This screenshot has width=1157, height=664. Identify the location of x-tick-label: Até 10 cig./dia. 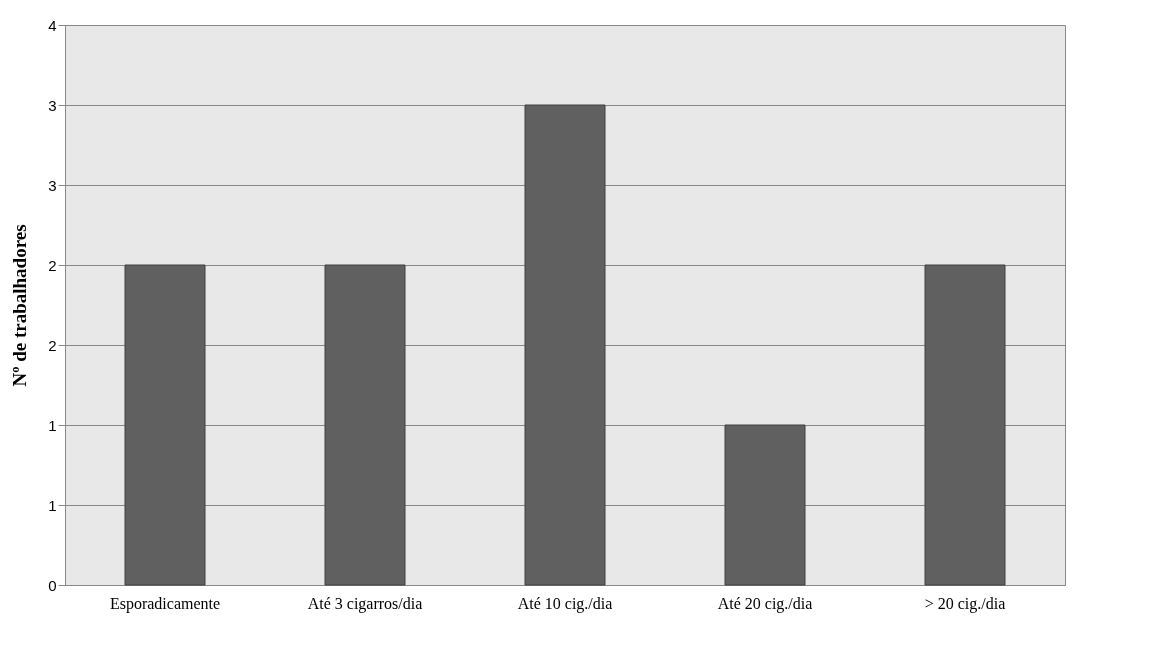
(565, 603).